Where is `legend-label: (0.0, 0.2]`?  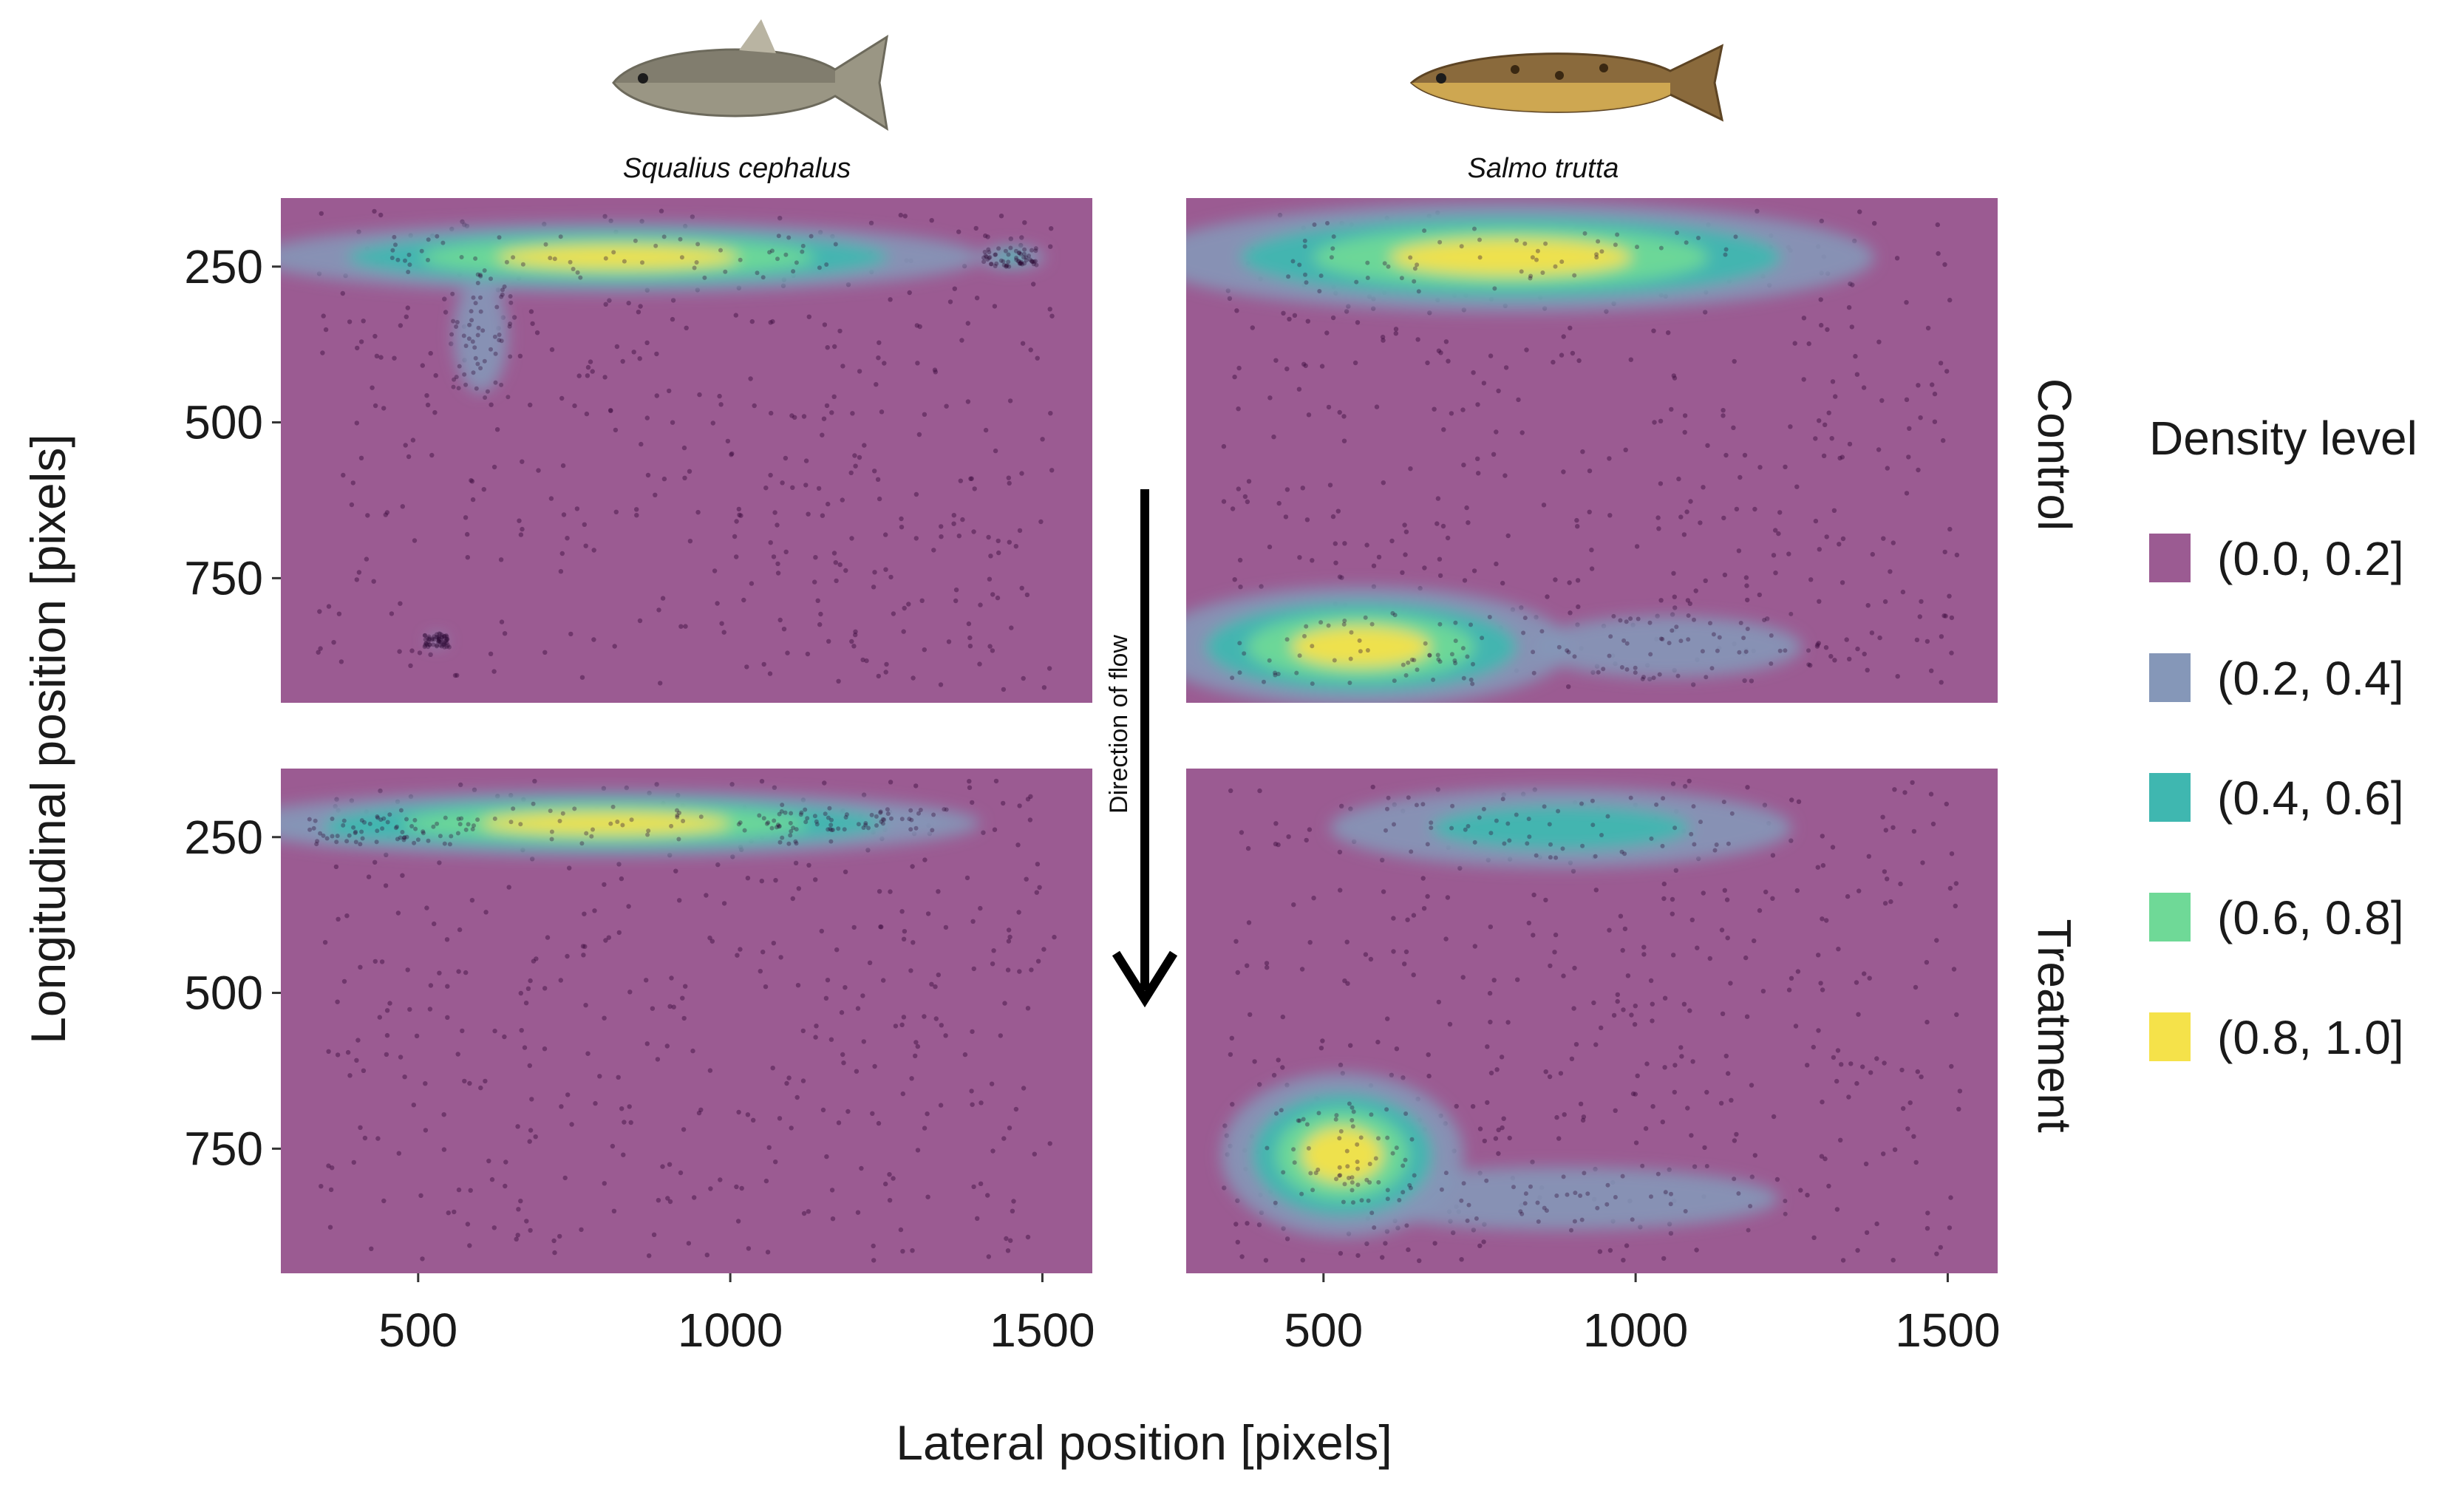
legend-label: (0.0, 0.2] is located at coordinates (2310, 558).